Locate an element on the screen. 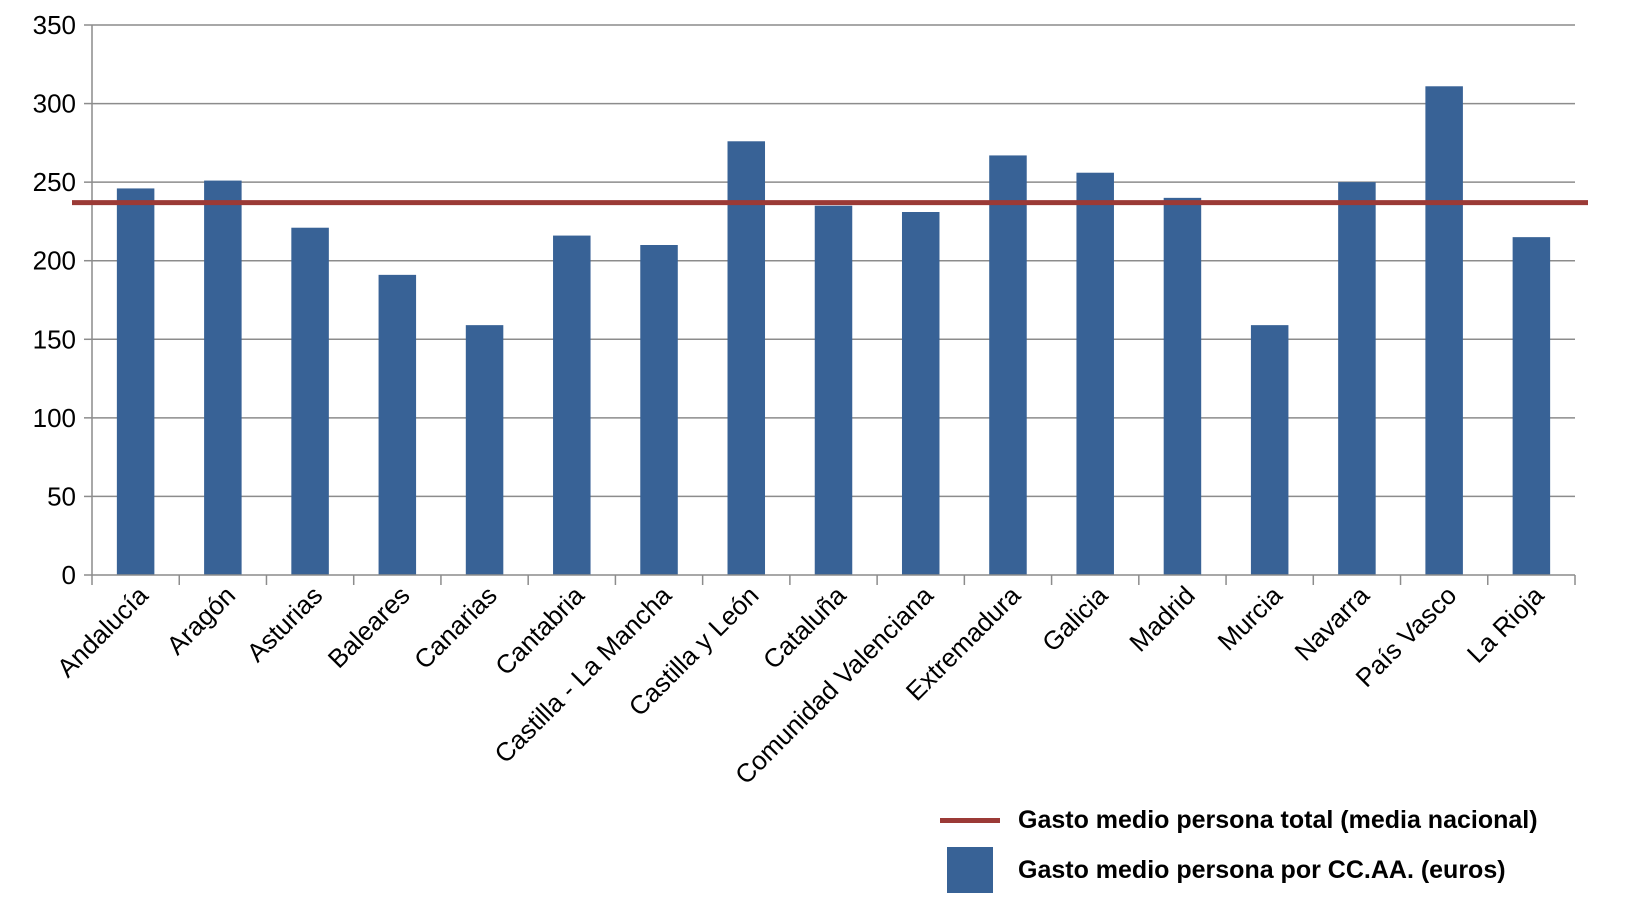 The height and width of the screenshot is (908, 1635). y-tick-label: 200 is located at coordinates (54, 261).